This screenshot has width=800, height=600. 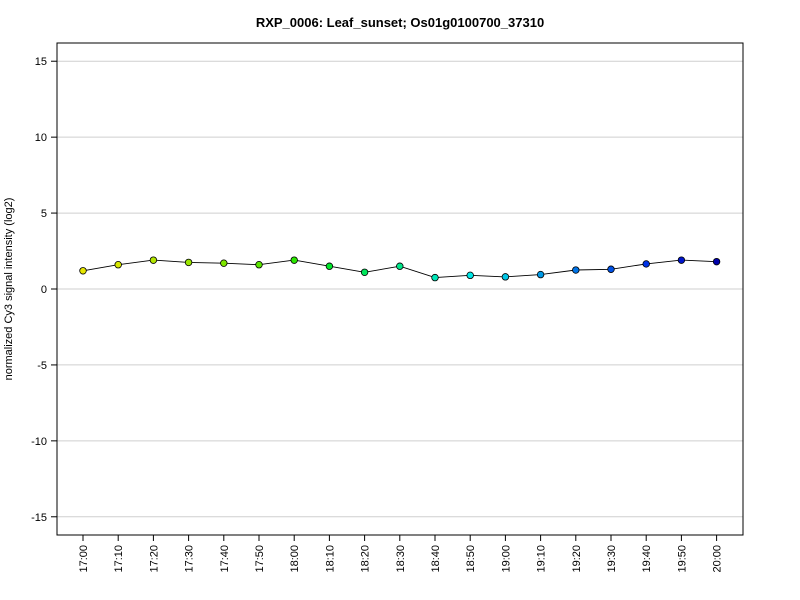 What do you see at coordinates (330, 559) in the screenshot?
I see `x-tick-label: 18:10` at bounding box center [330, 559].